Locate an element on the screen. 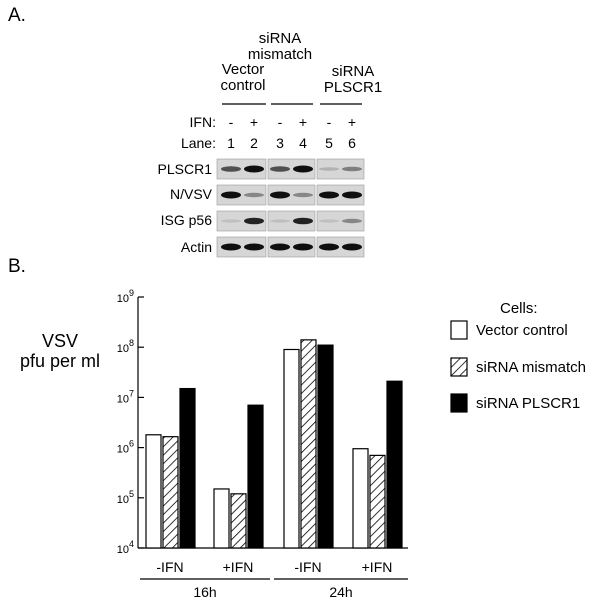  group-label: 24h is located at coordinates (340, 592).